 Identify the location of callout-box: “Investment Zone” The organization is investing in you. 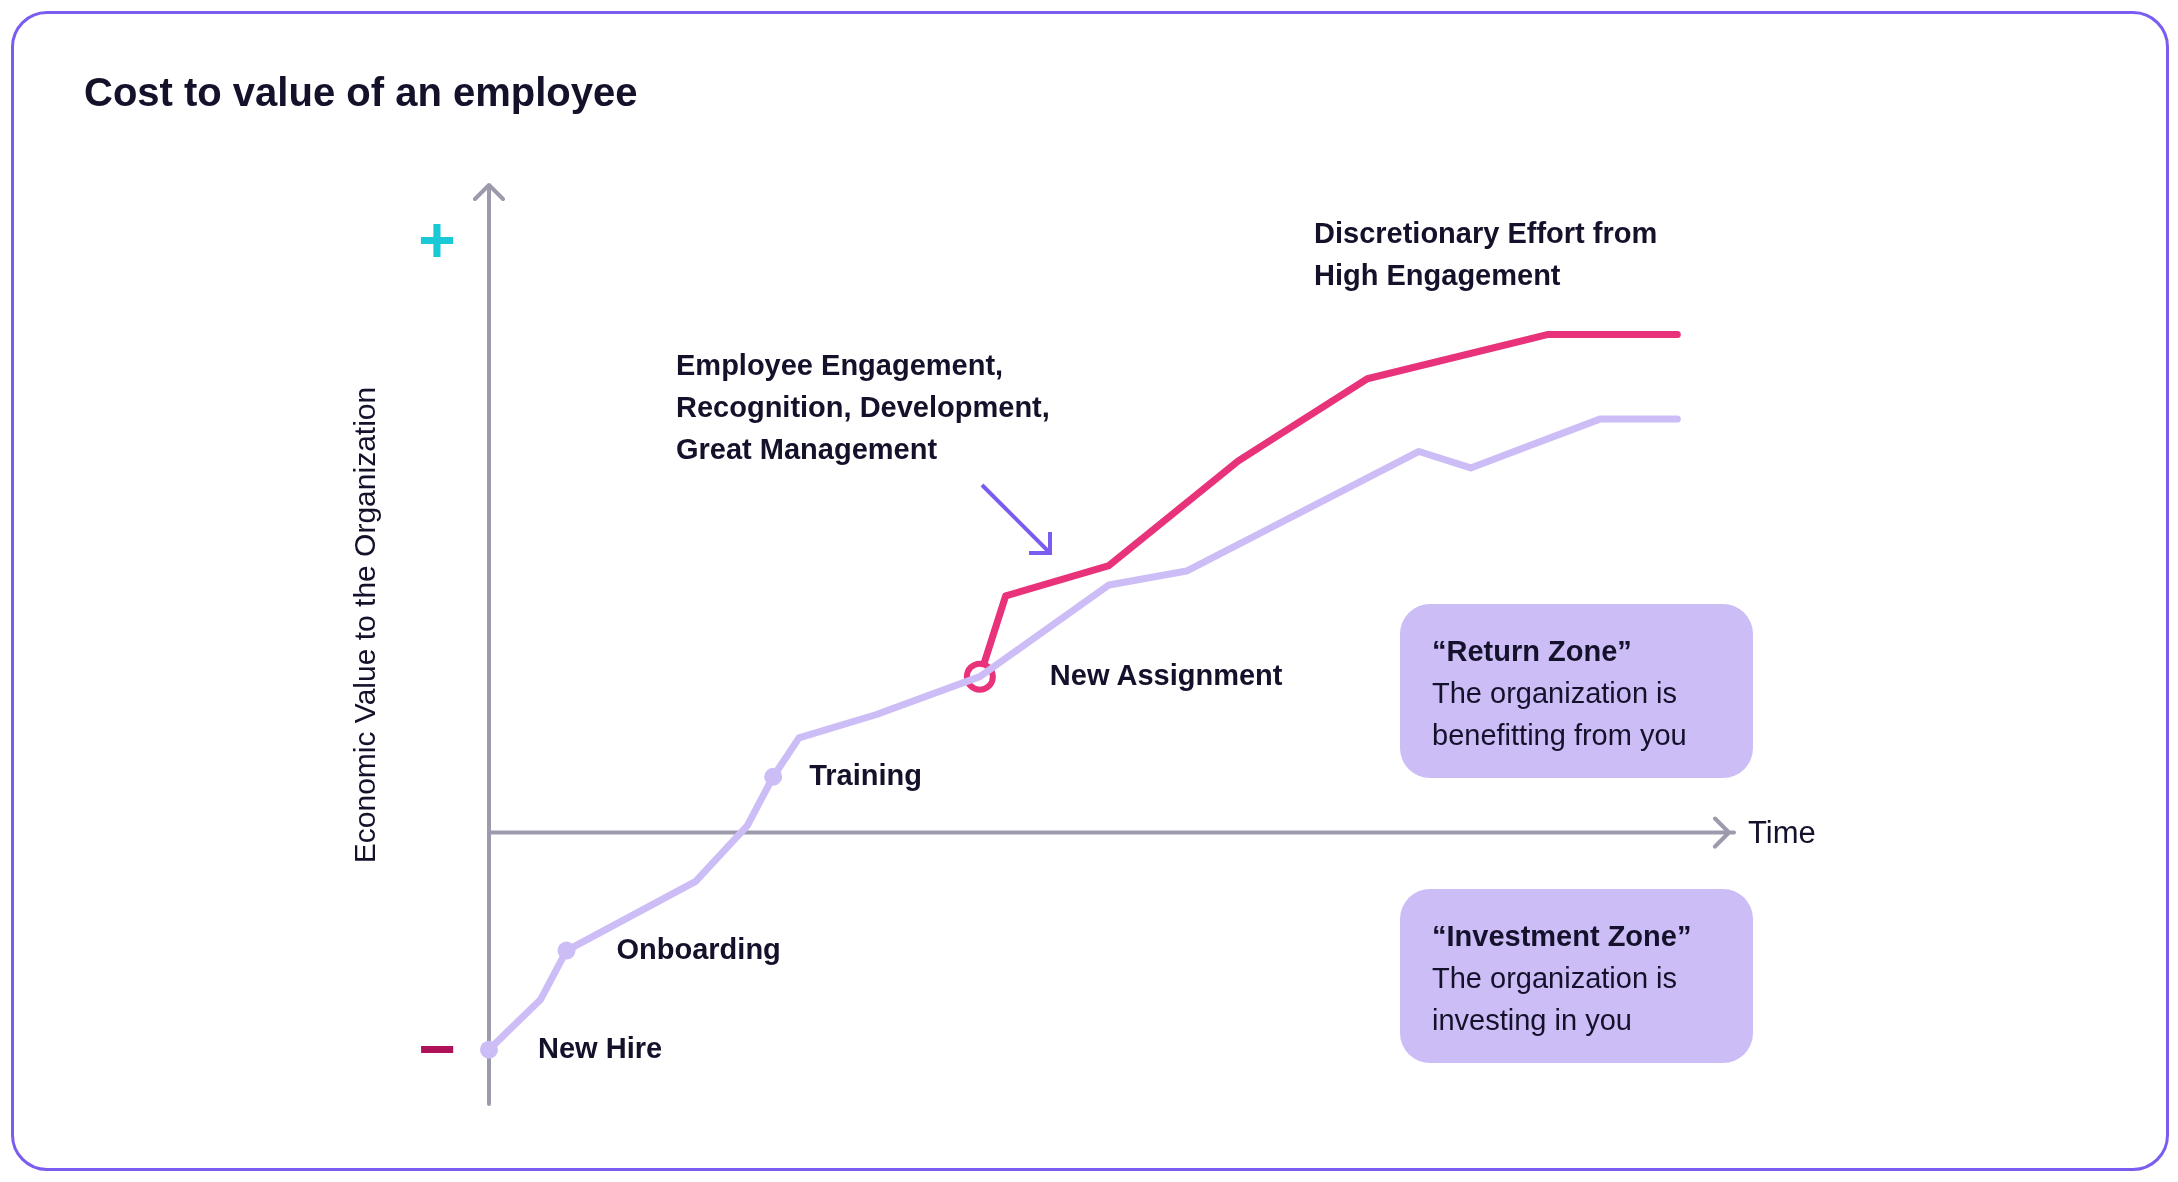
(1576, 976).